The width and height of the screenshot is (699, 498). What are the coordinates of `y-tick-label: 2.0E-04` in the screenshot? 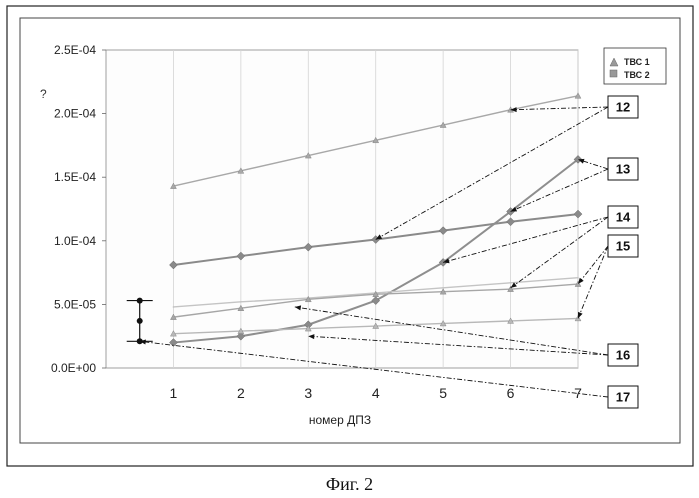 It's located at (75, 114).